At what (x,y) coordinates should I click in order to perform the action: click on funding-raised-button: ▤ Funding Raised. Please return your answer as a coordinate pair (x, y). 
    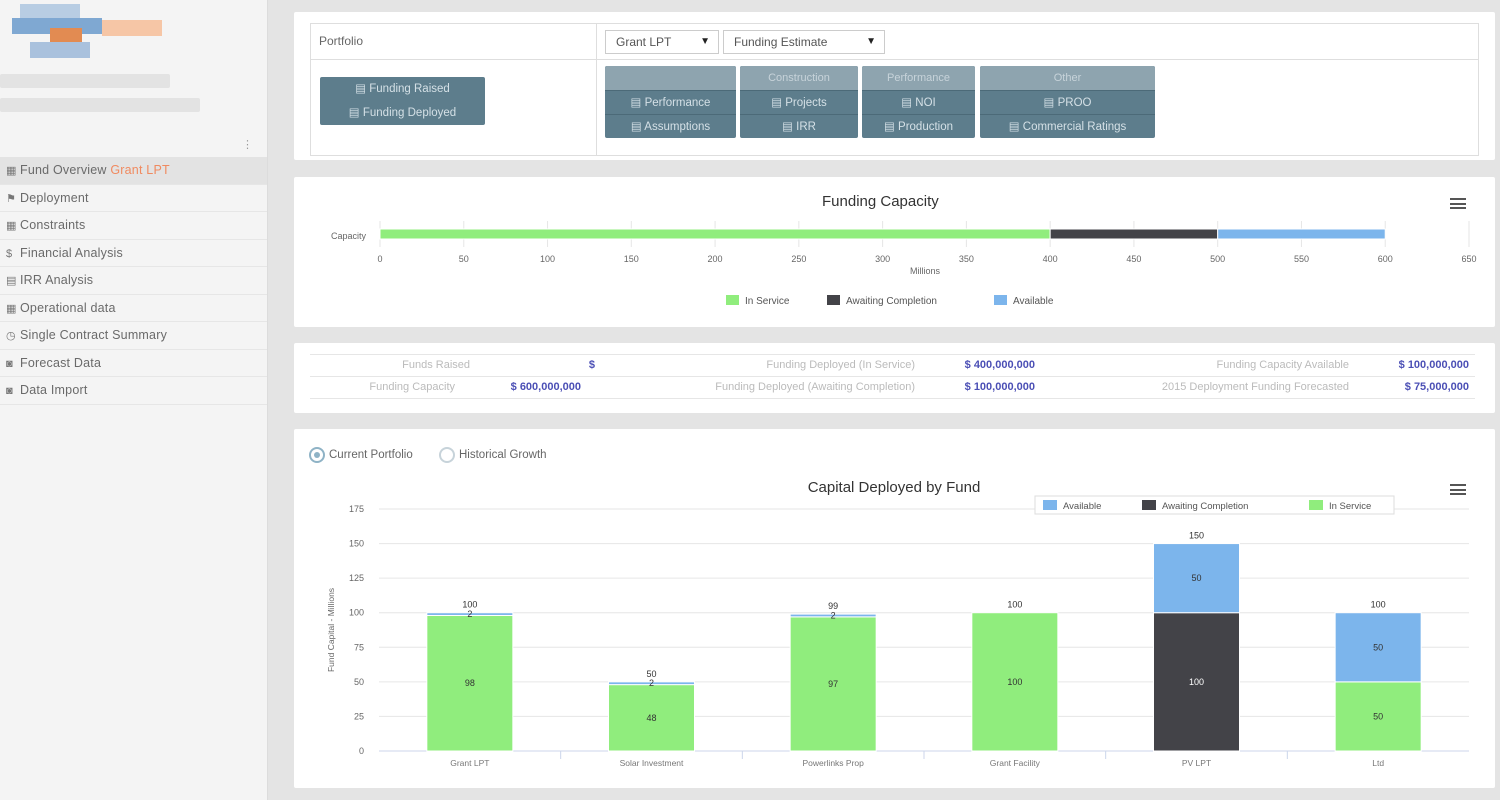
    Looking at the image, I should click on (402, 89).